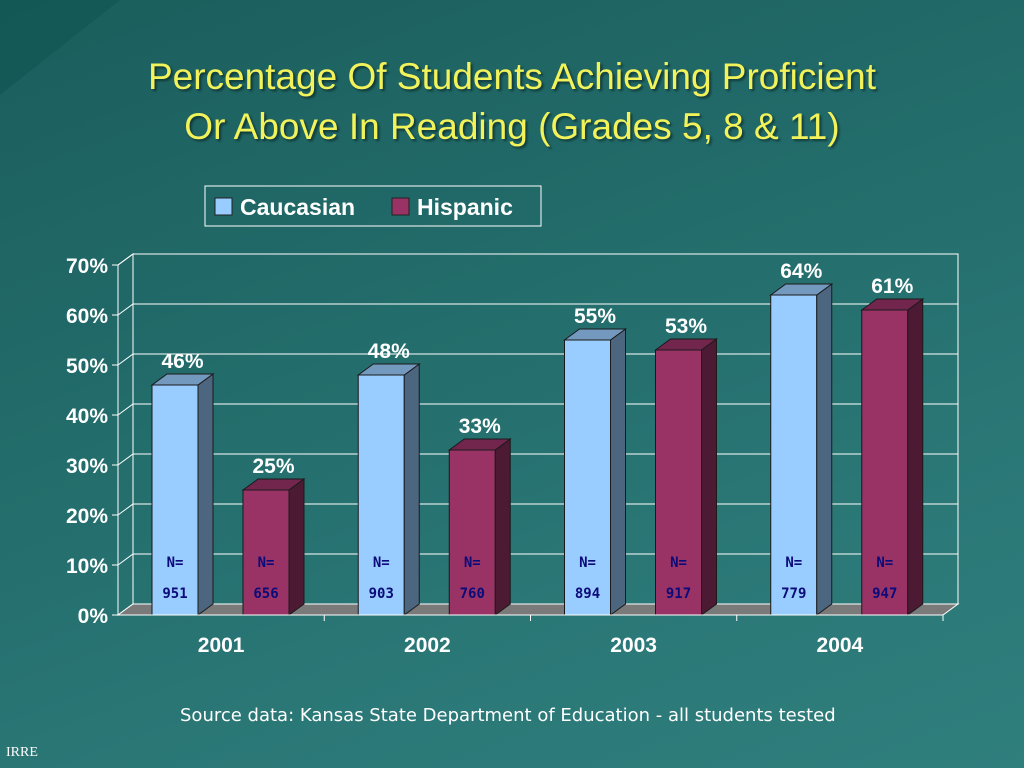 The image size is (1024, 768). I want to click on y-tick-label: 50%, so click(87, 366).